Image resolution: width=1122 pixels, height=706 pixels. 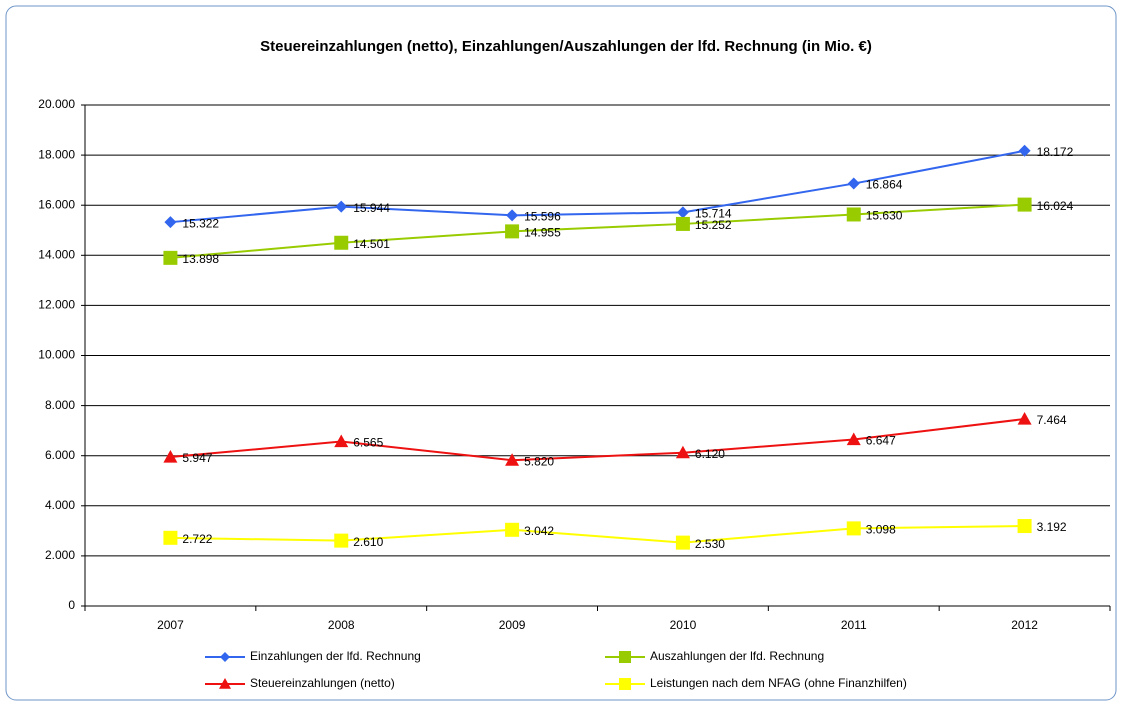 I want to click on x-tick-label: 2012, so click(x=1024, y=625).